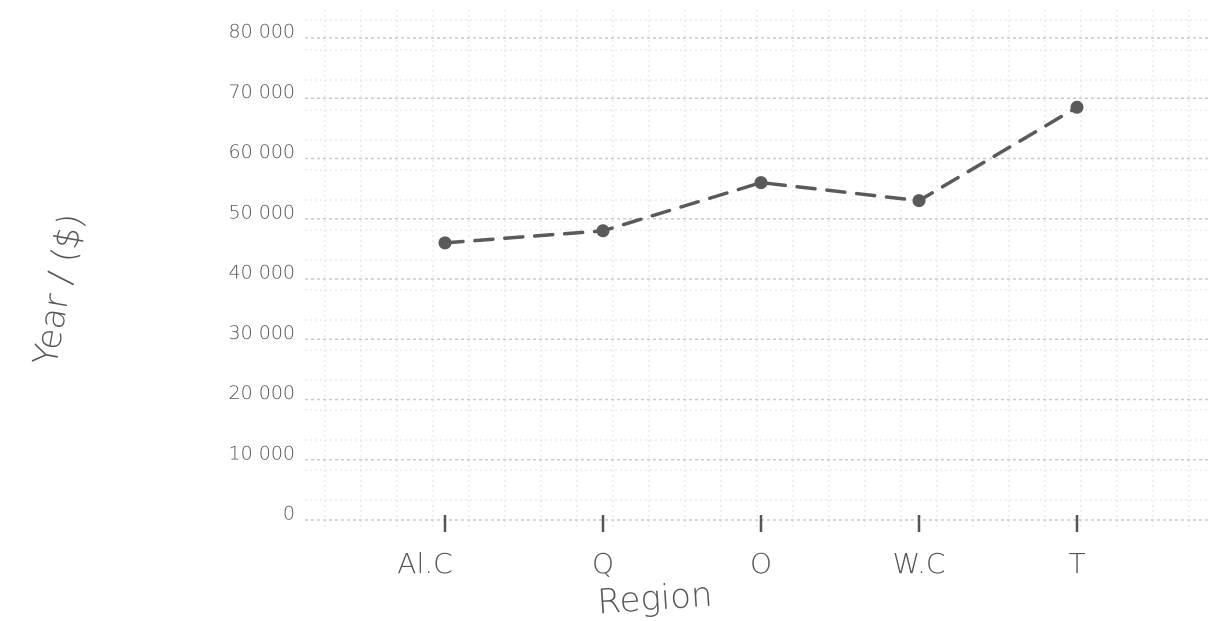 This screenshot has height=621, width=1208. I want to click on y-tick-label: 0, so click(289, 514).